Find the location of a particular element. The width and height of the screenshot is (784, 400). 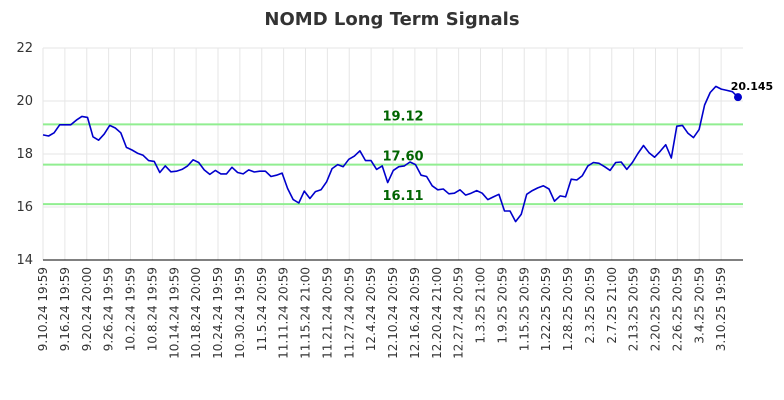

x-tick-label: 12.27.24 20:59 is located at coordinates (459, 313).